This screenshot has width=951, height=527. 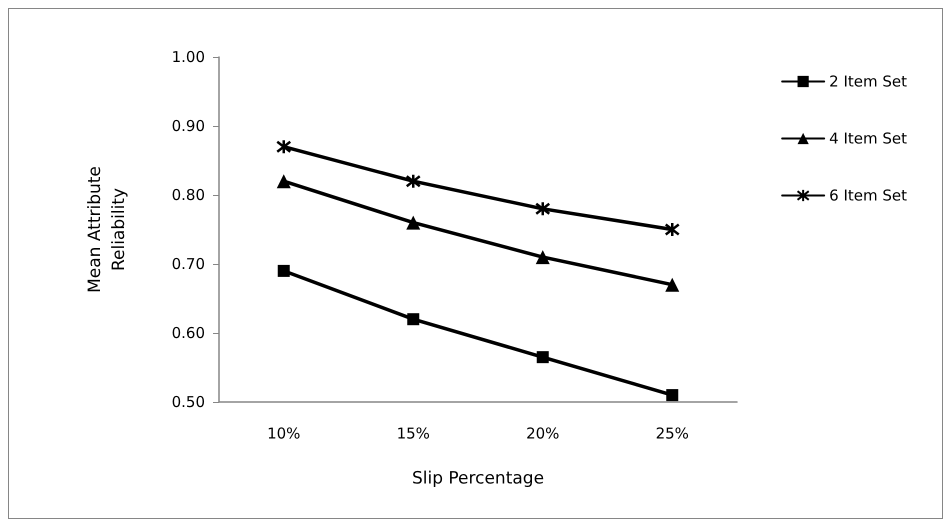 I want to click on legend-label: 2 Item Set, so click(x=868, y=81).